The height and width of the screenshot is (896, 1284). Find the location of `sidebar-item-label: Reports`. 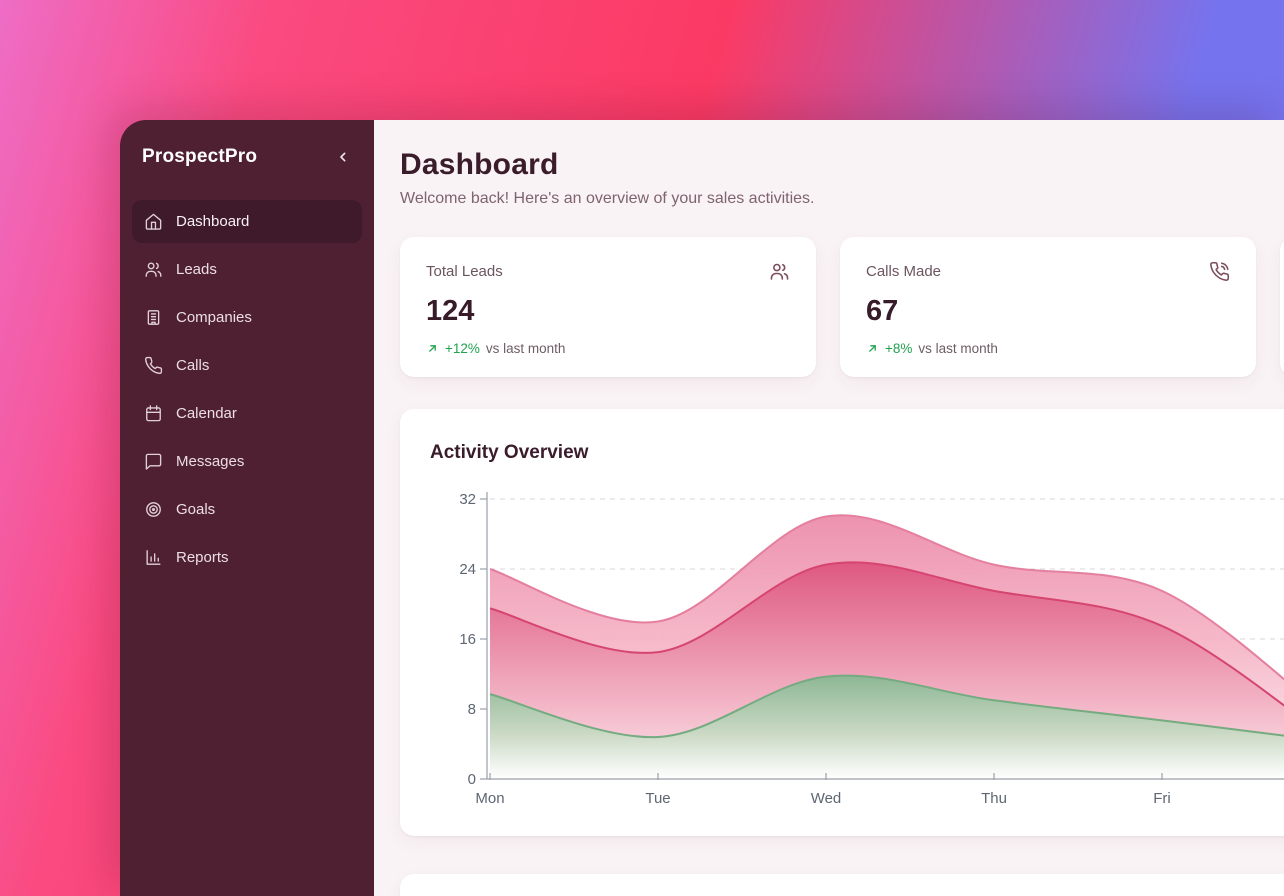

sidebar-item-label: Reports is located at coordinates (202, 557).